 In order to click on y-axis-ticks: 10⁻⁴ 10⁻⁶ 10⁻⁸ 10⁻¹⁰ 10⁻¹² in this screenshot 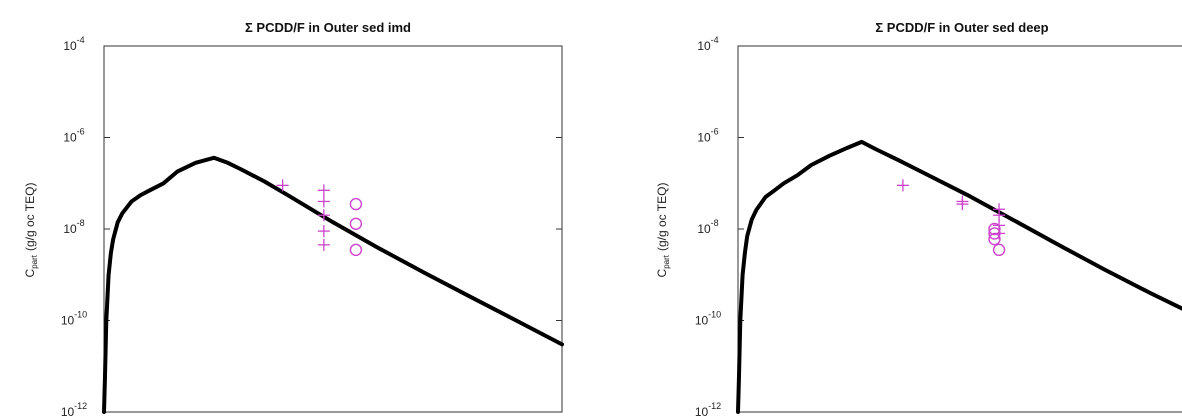, I will do `click(719, 226)`.